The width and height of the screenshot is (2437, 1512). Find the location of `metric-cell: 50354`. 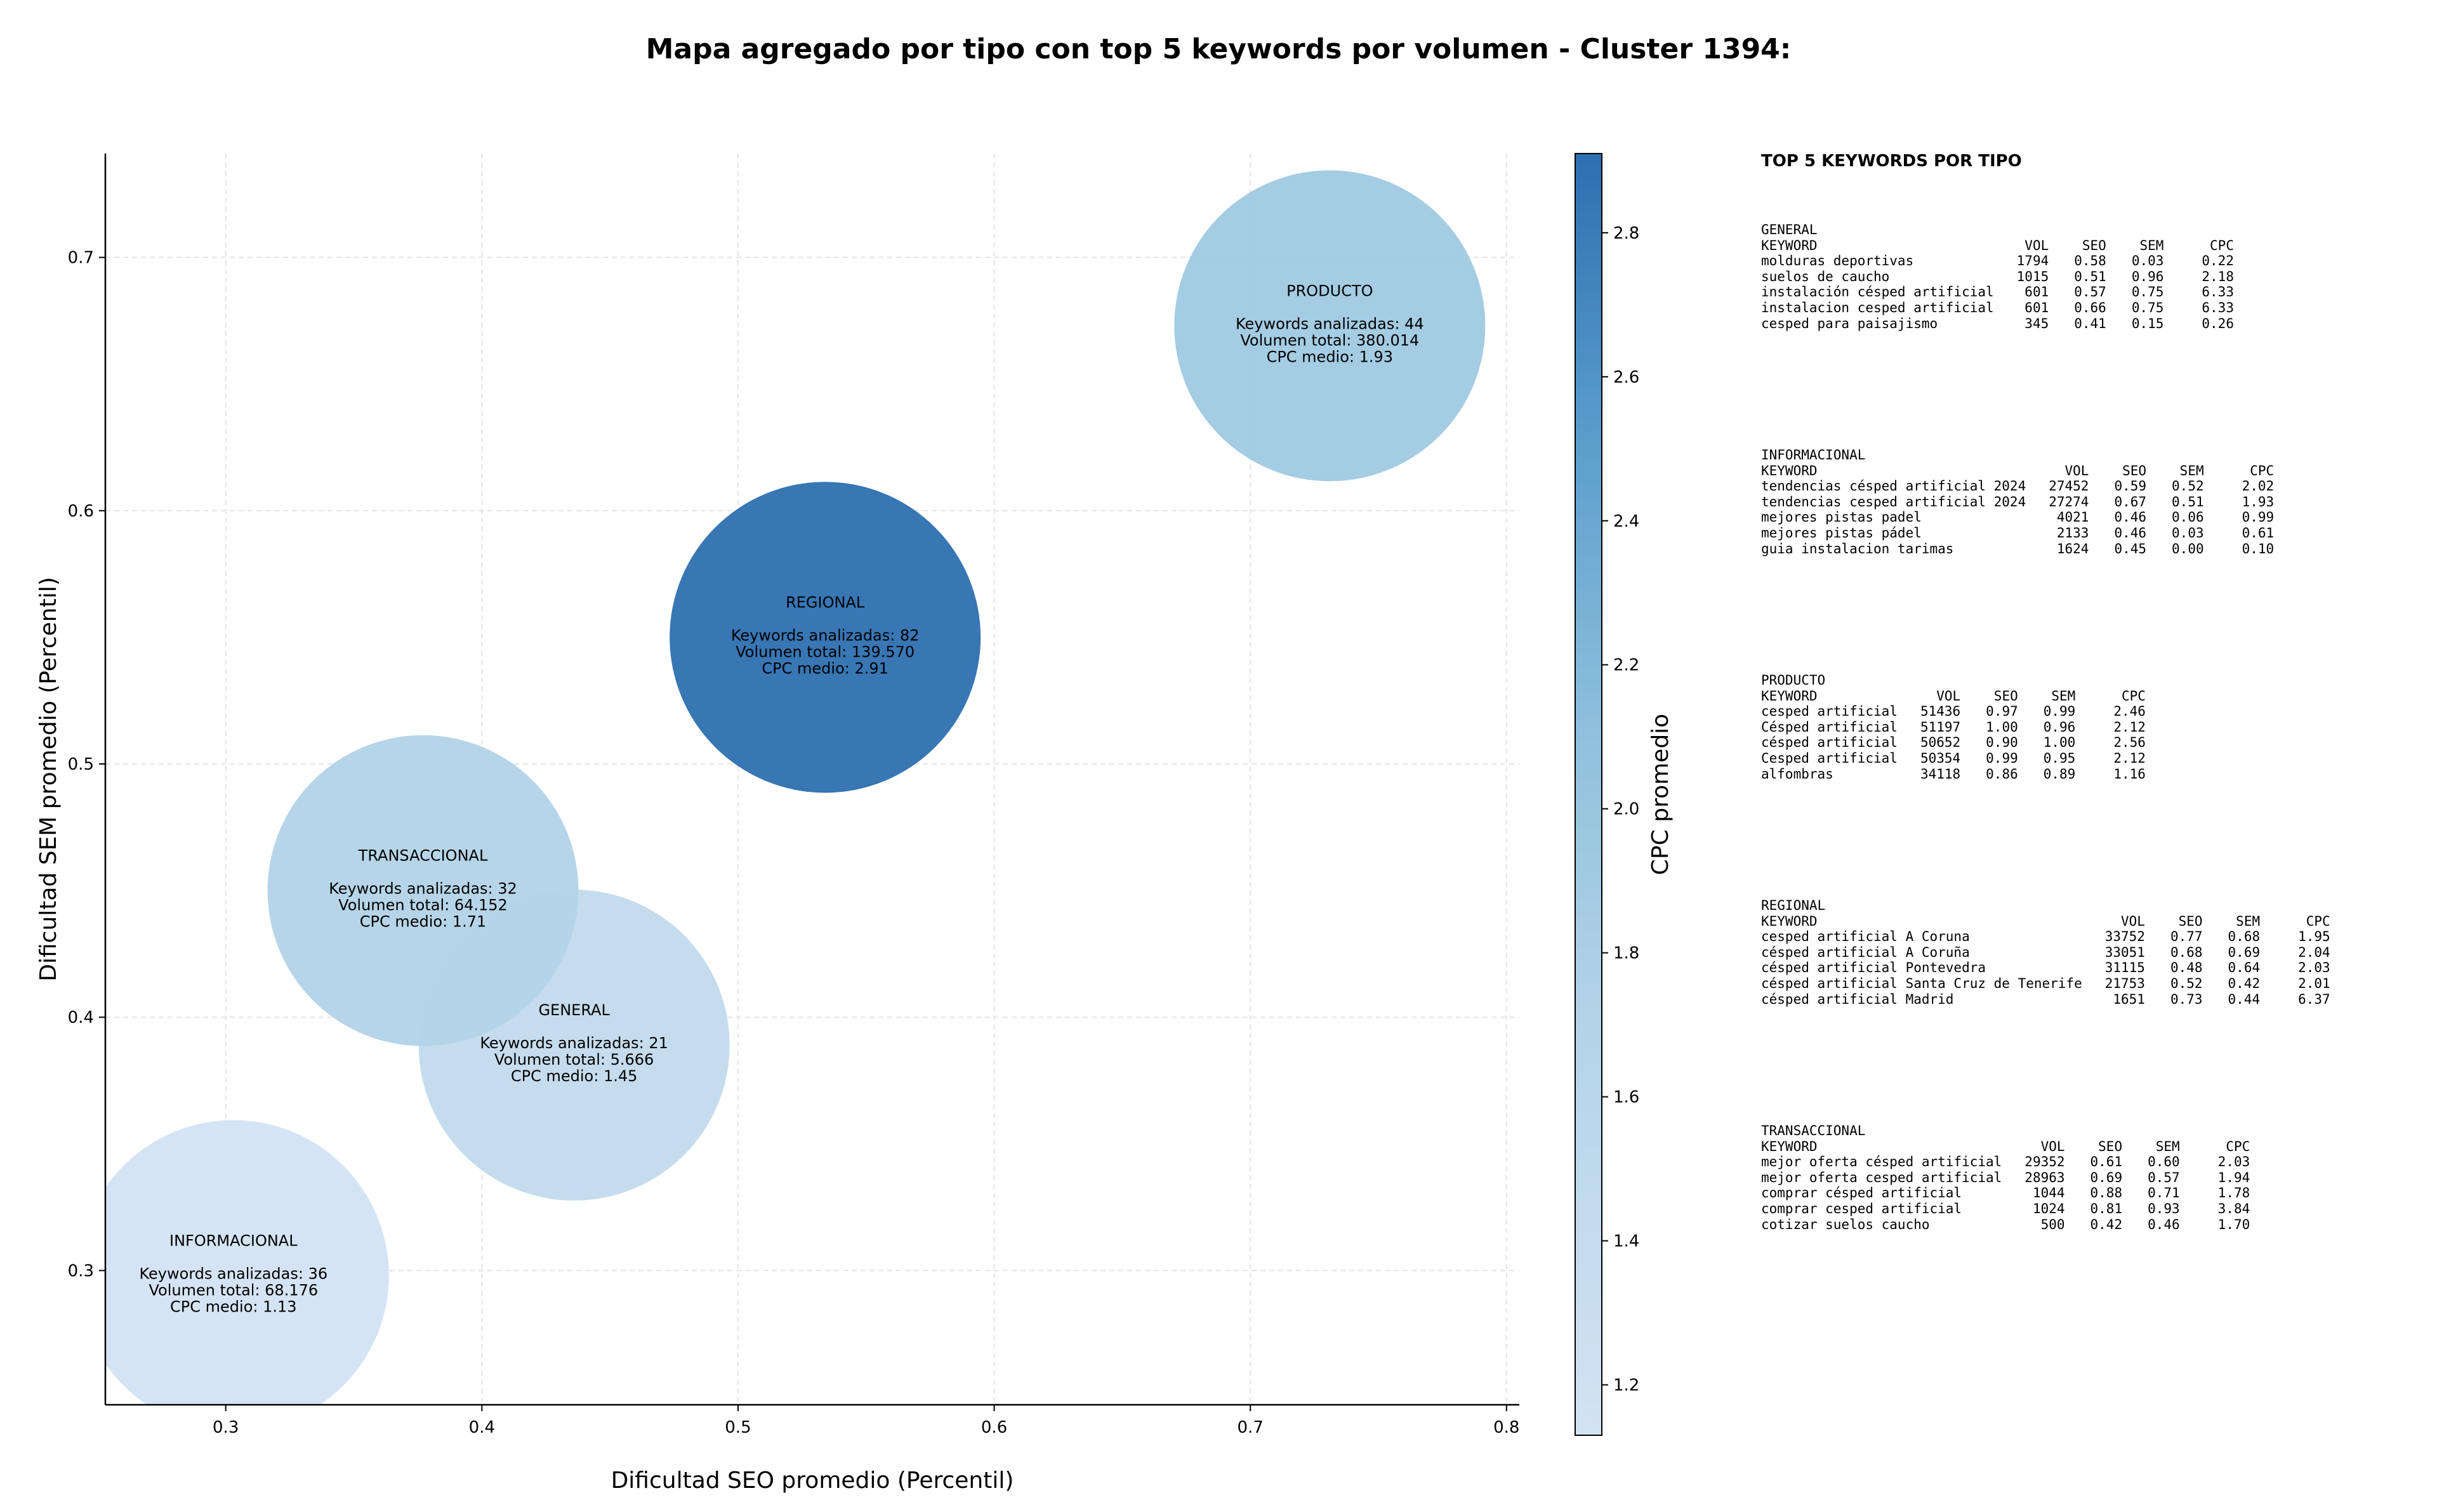

metric-cell: 50354 is located at coordinates (1940, 758).